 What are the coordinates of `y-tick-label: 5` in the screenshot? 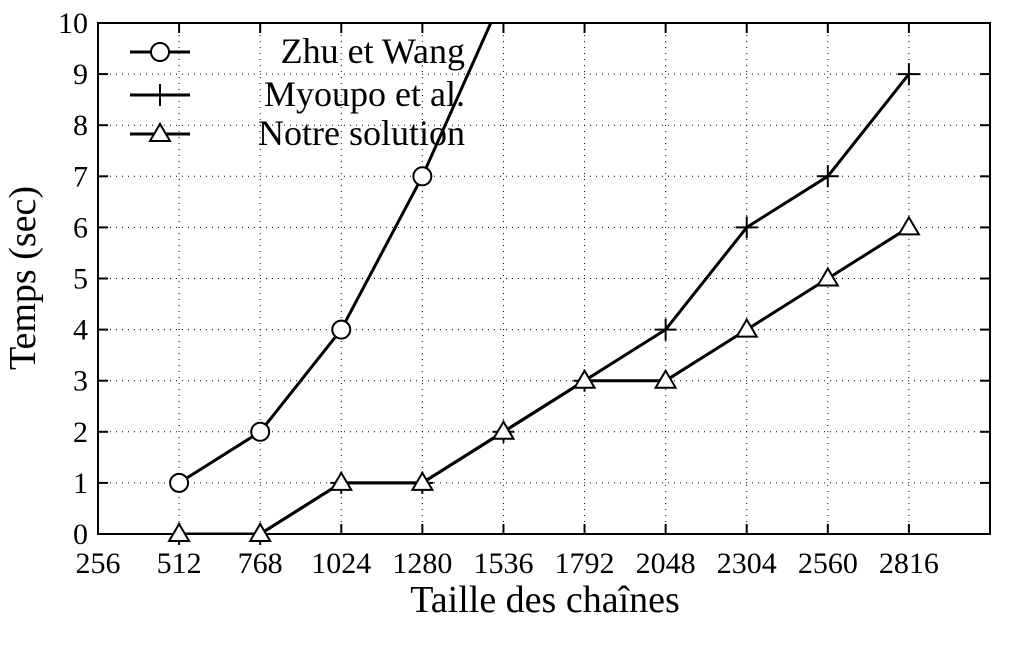 It's located at (80, 279).